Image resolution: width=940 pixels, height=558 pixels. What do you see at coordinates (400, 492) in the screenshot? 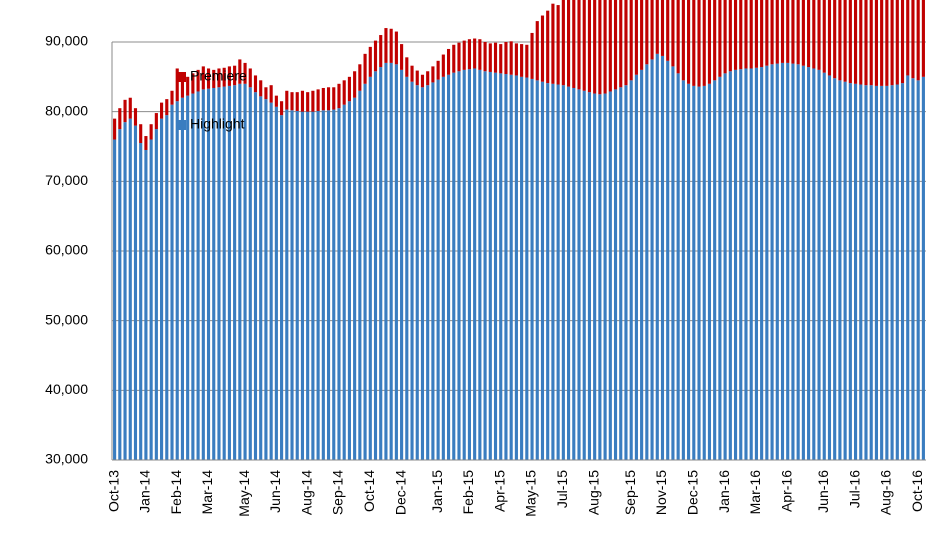
I see `x-tick-label: Dec-14` at bounding box center [400, 492].